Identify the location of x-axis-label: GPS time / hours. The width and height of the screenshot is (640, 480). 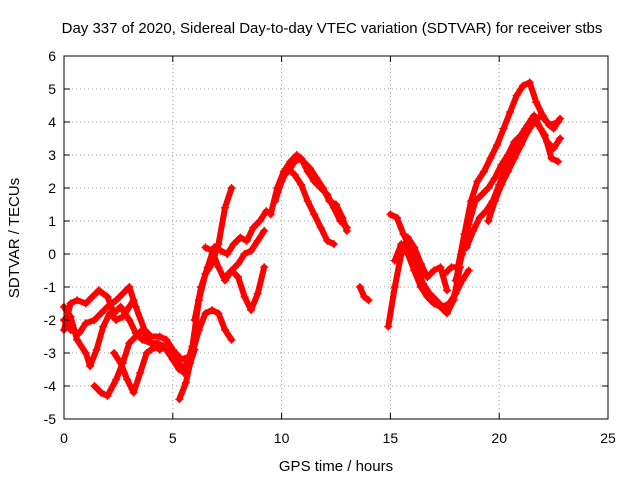
(336, 466).